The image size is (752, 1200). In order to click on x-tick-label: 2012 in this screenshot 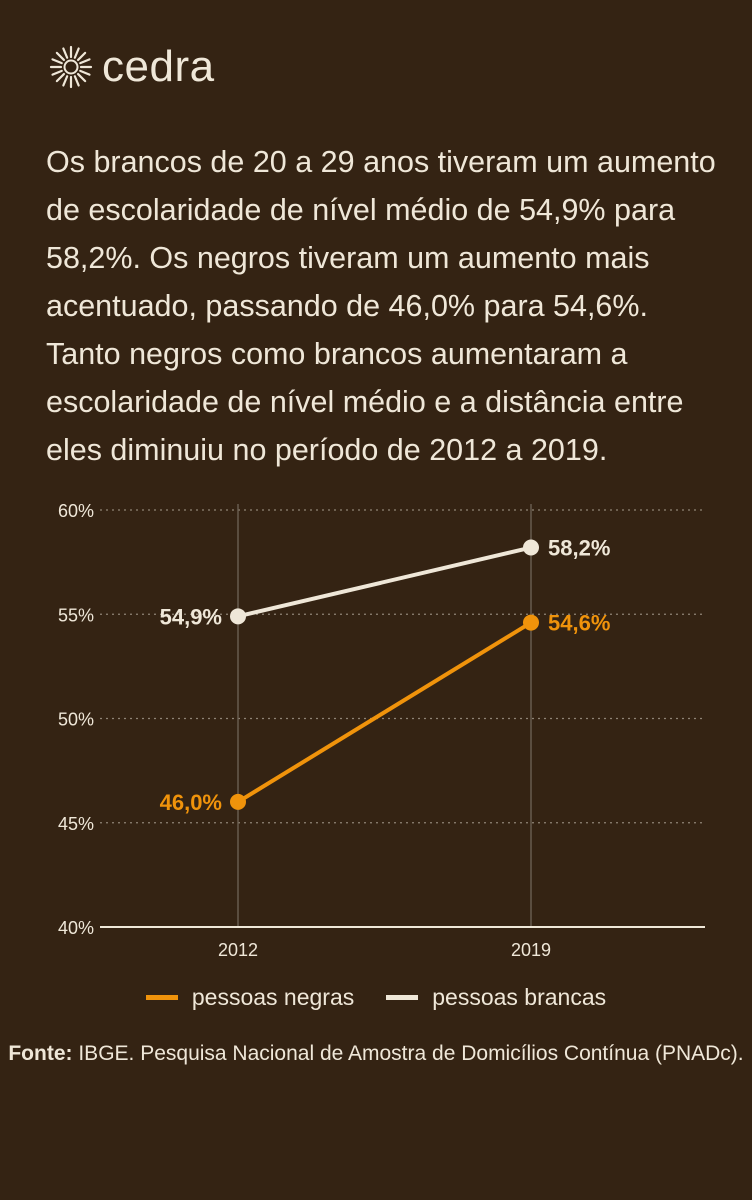, I will do `click(238, 950)`.